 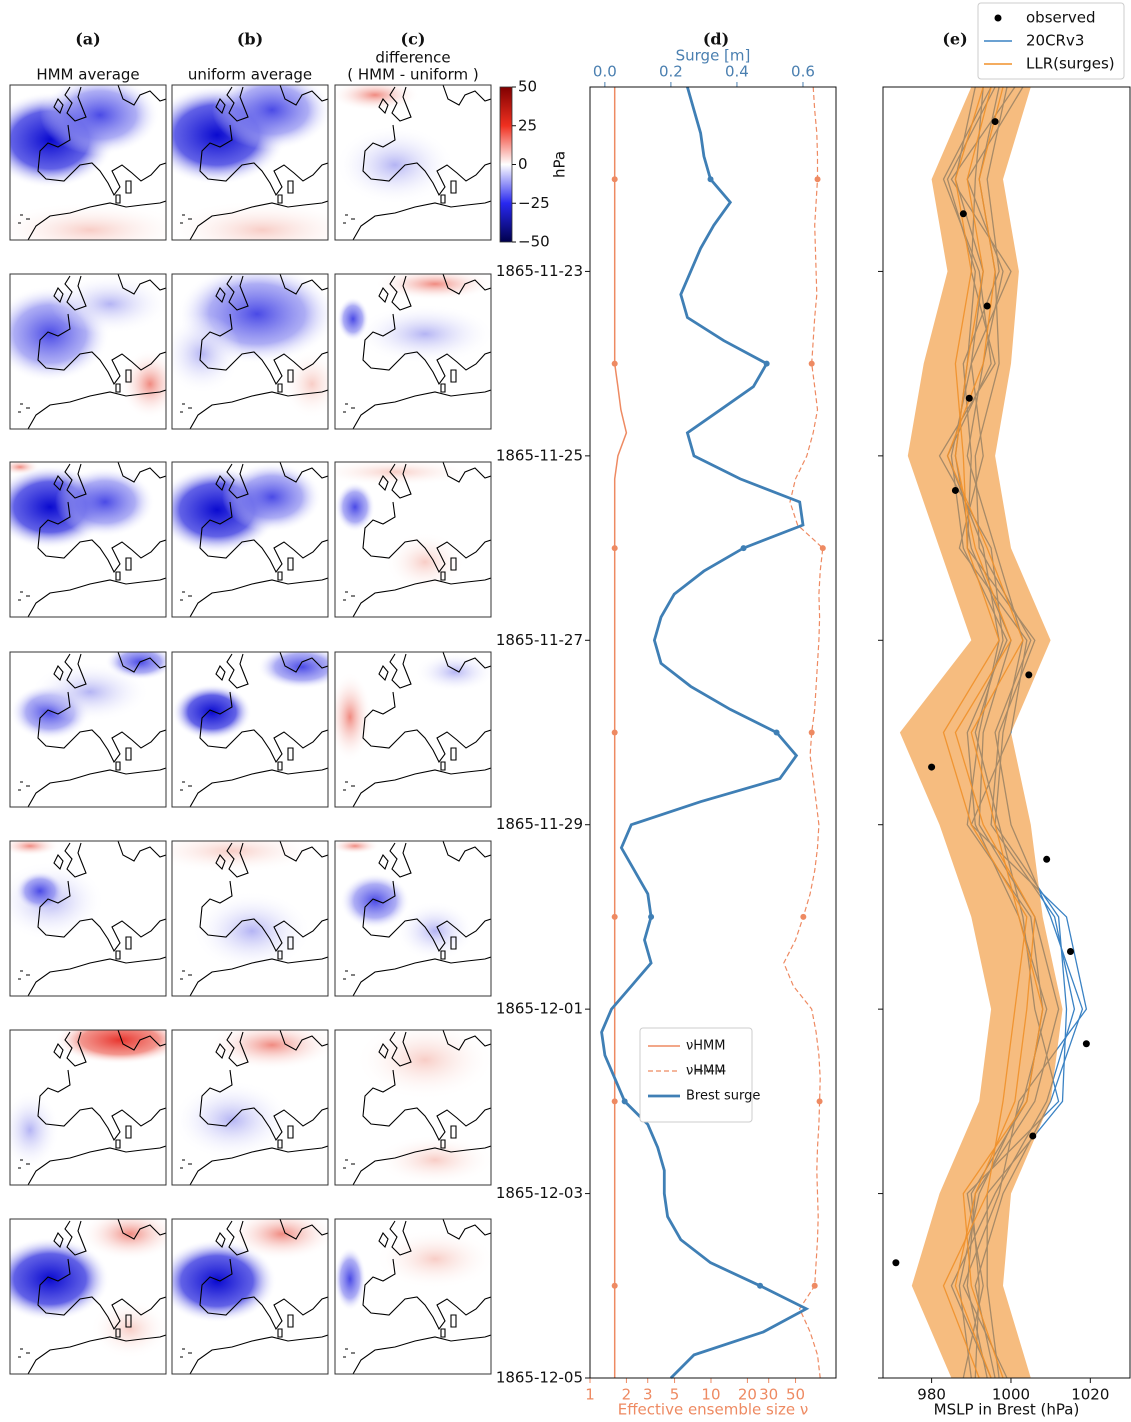 I want to click on legend-label: observed, so click(x=1061, y=18).